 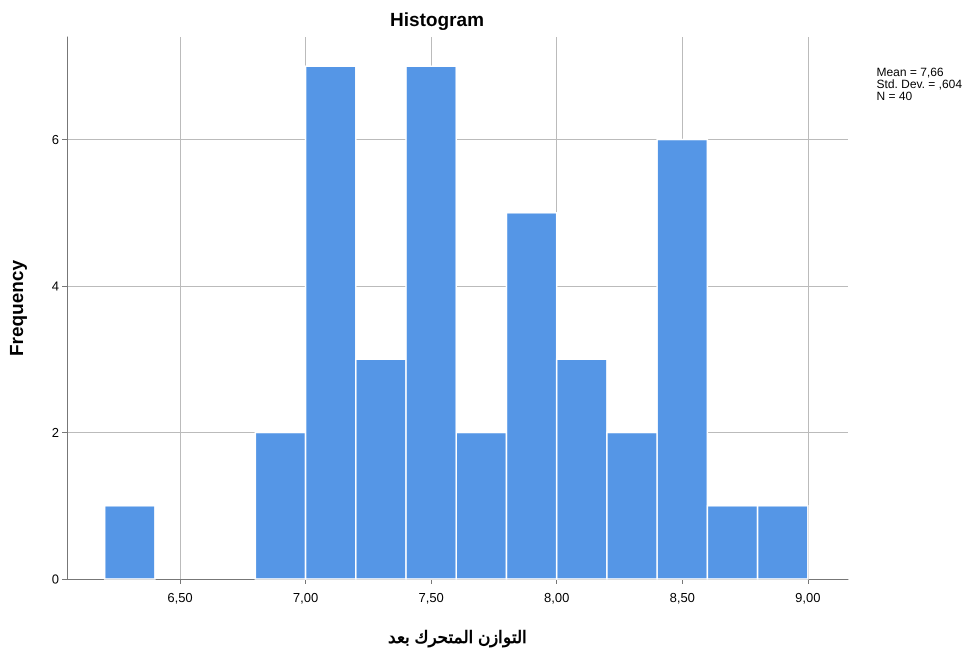 I want to click on x-tick-label: 9,00, so click(x=807, y=597).